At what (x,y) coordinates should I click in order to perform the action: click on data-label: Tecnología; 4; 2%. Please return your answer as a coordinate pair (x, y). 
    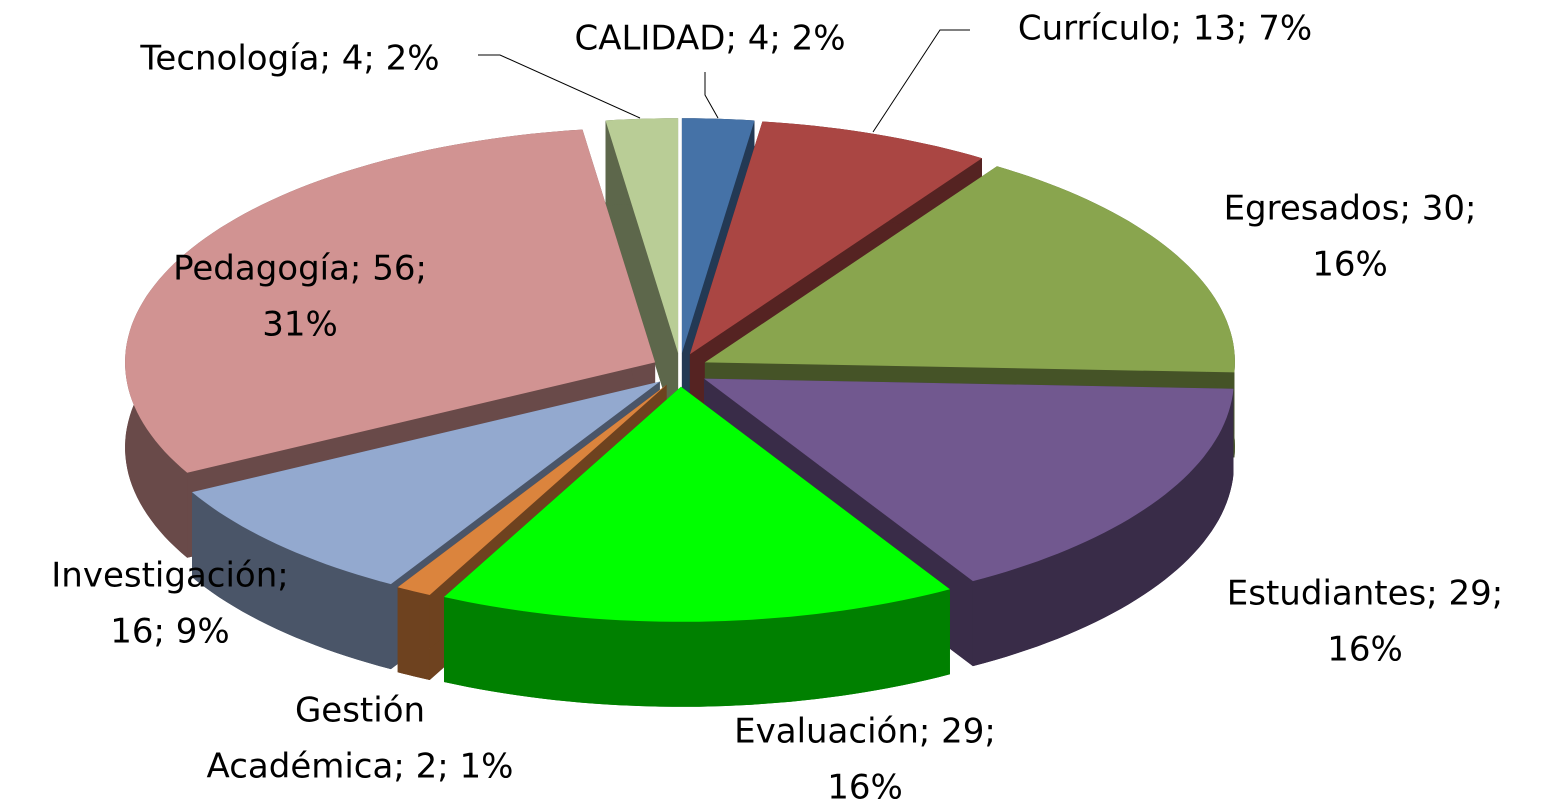
    Looking at the image, I should click on (289, 59).